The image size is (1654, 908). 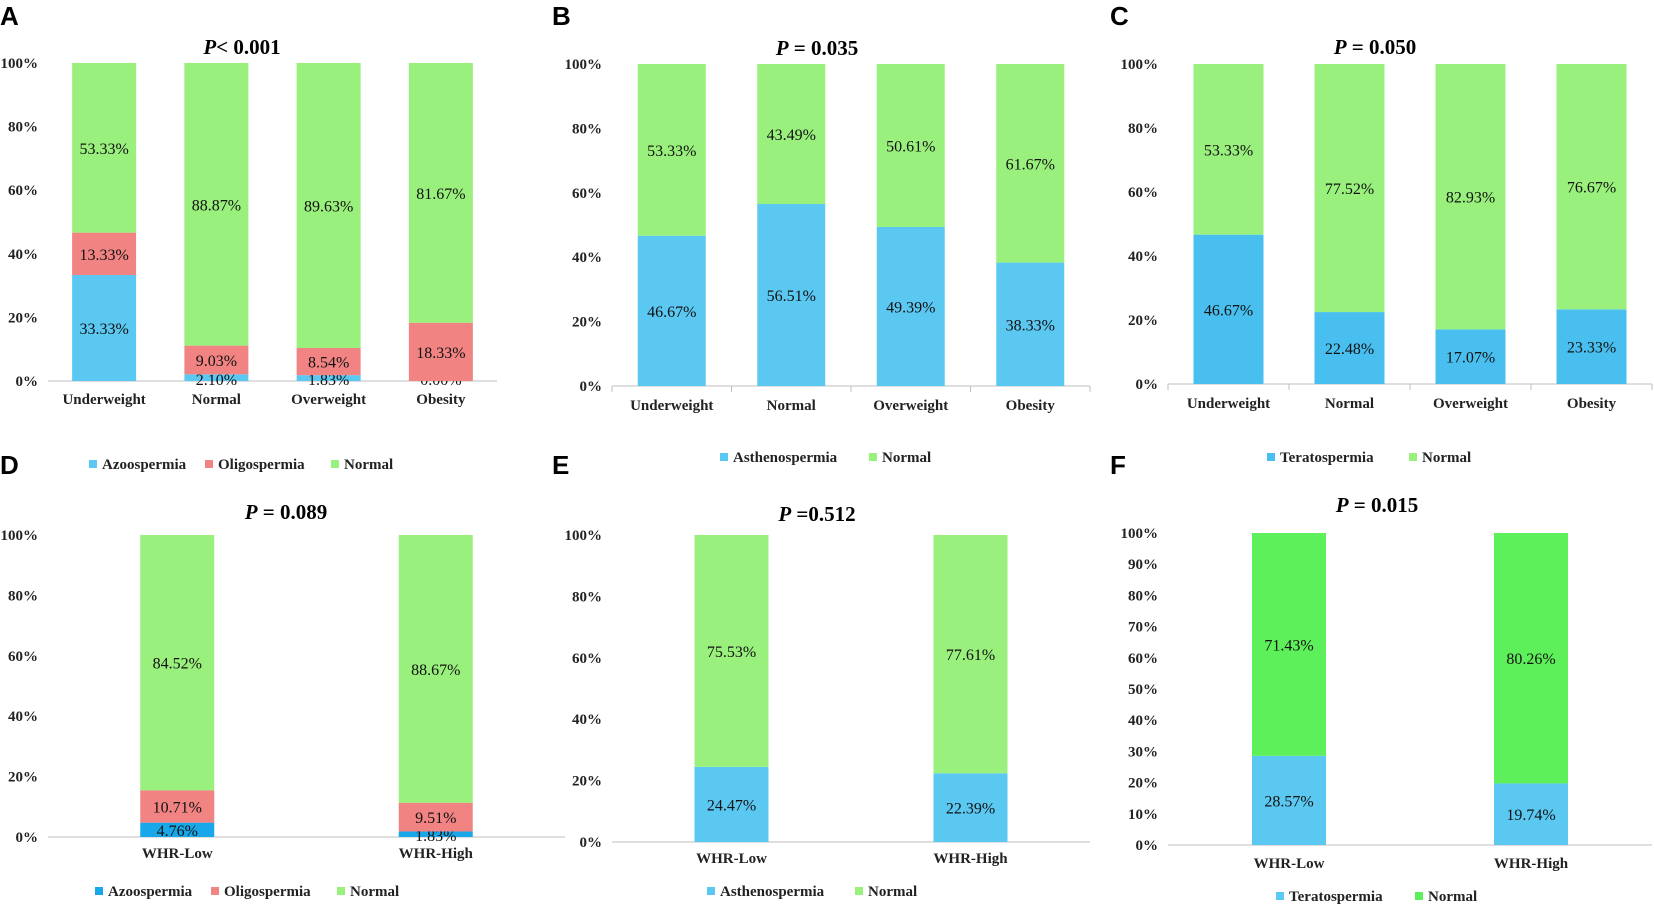 What do you see at coordinates (560, 465) in the screenshot?
I see `panel-letter-e: E` at bounding box center [560, 465].